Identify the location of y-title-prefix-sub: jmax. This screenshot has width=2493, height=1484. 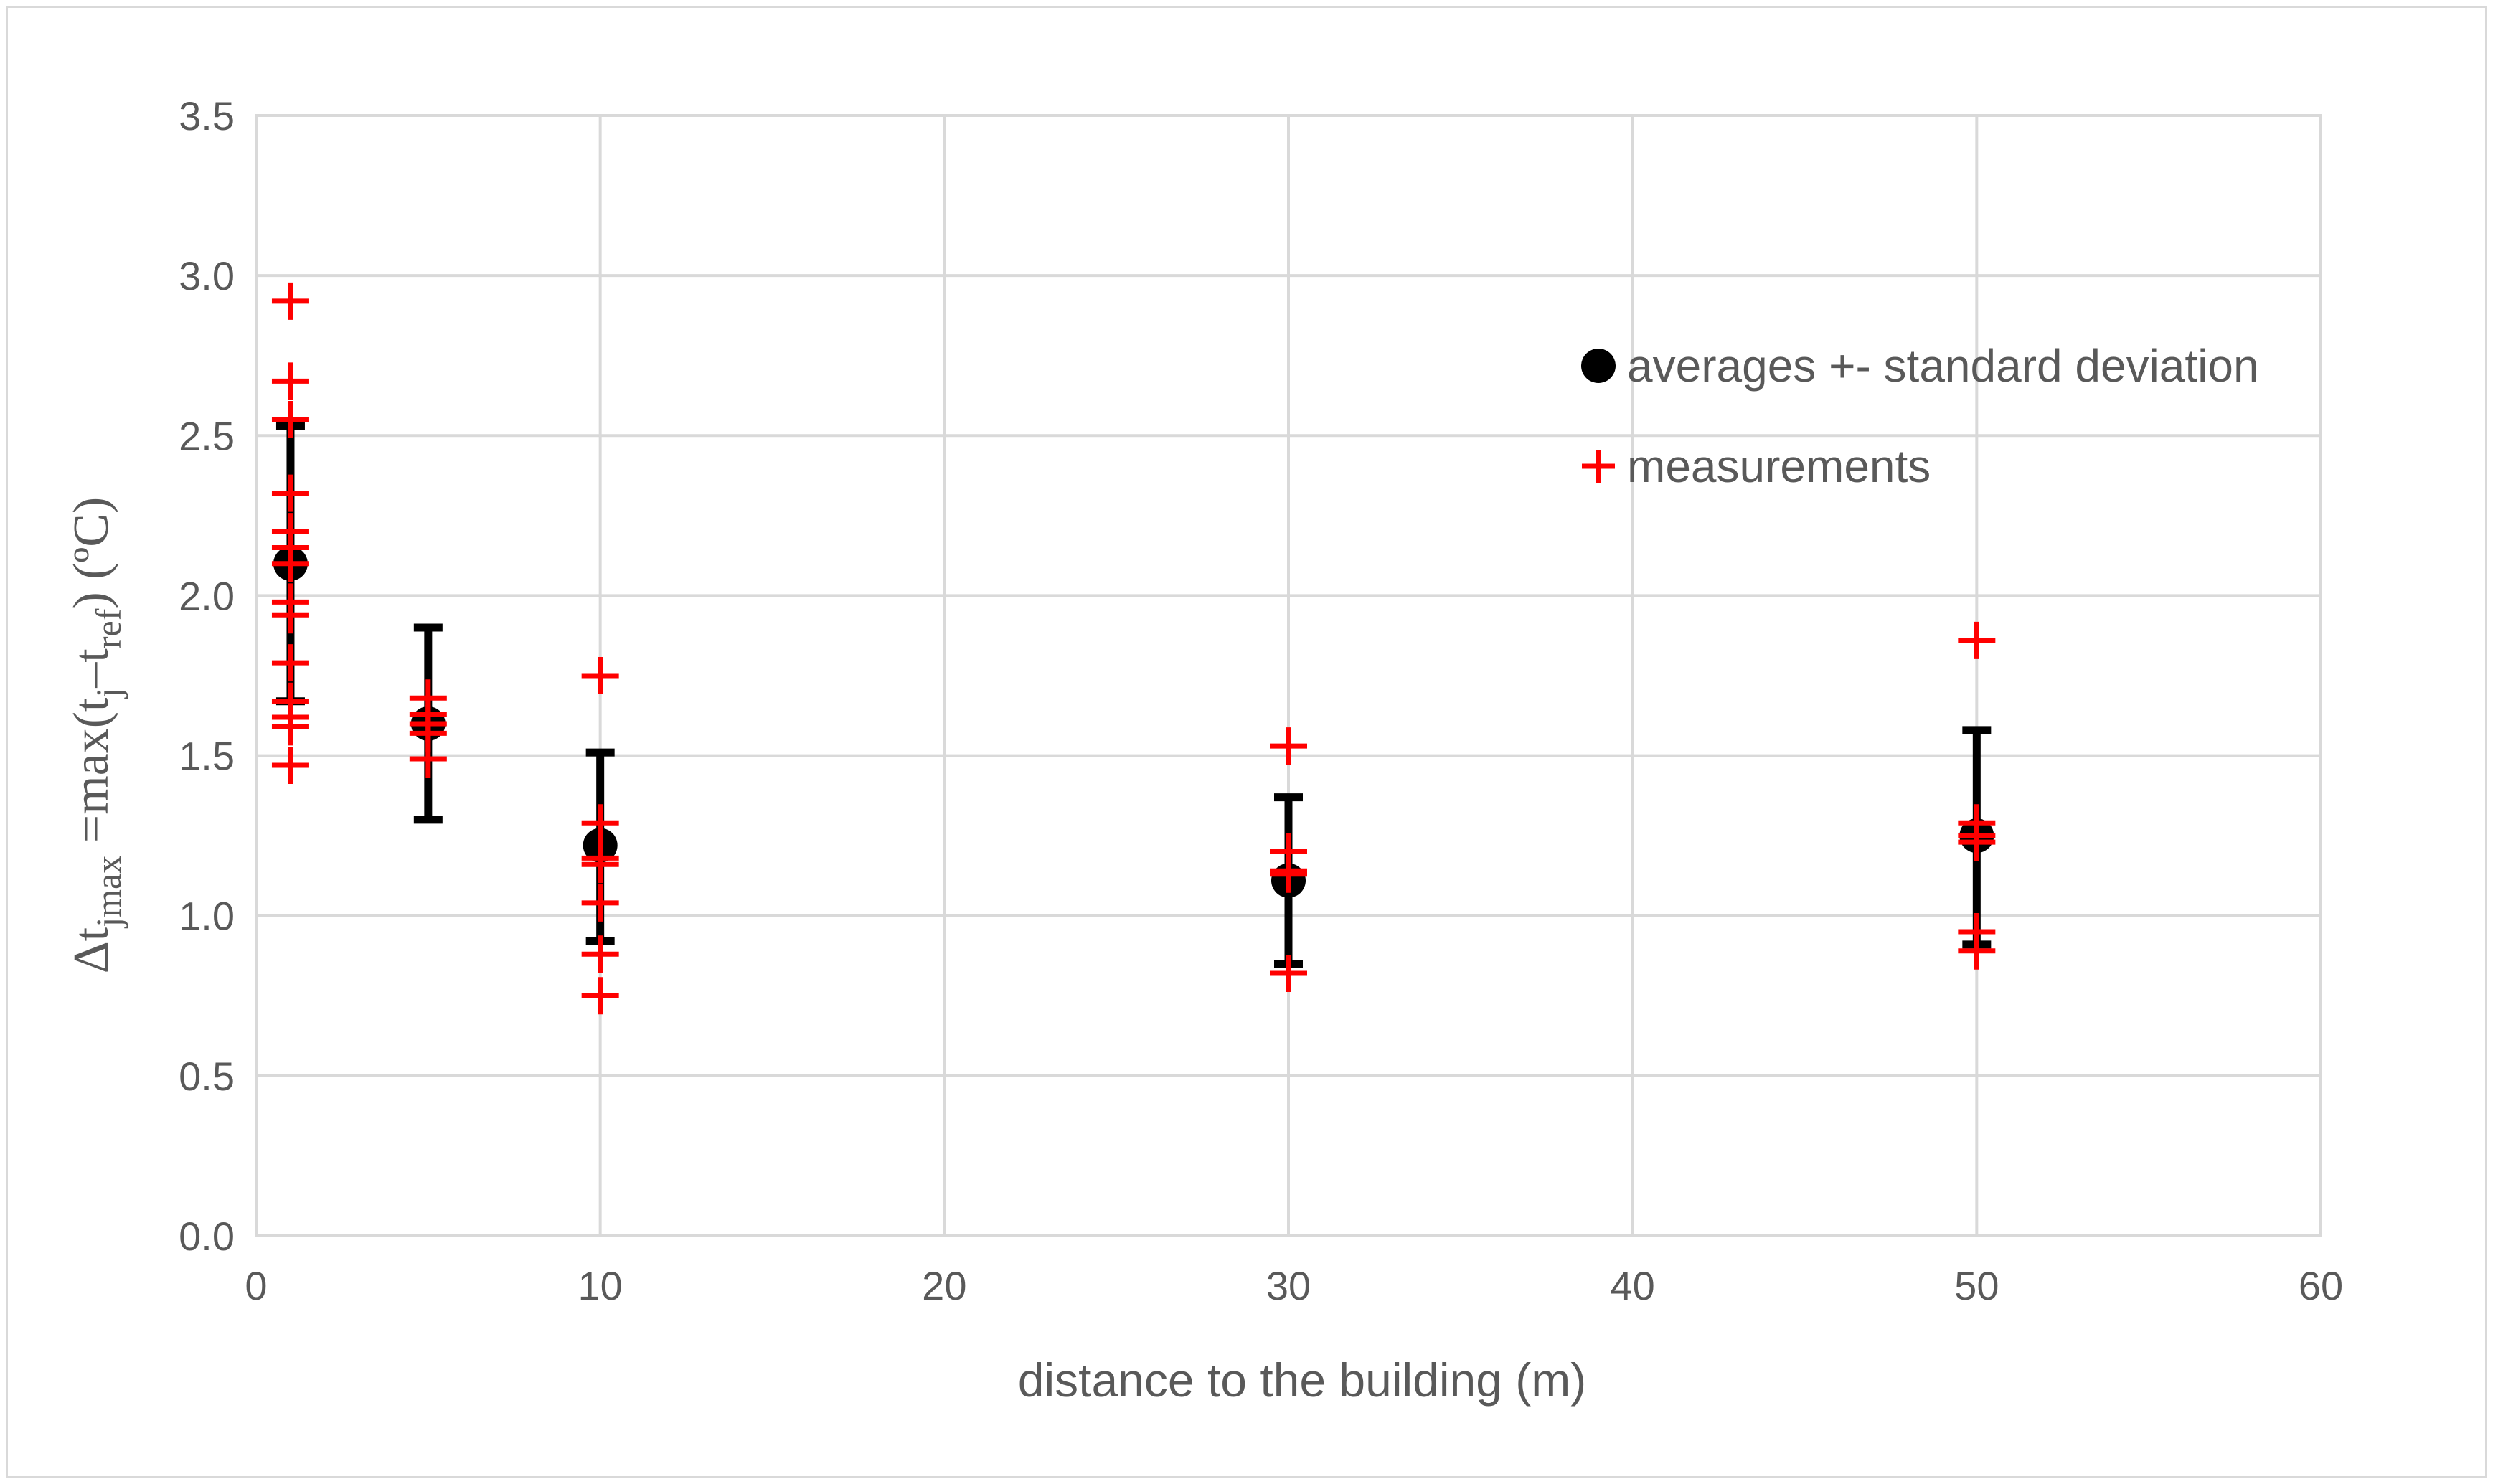
(108, 892).